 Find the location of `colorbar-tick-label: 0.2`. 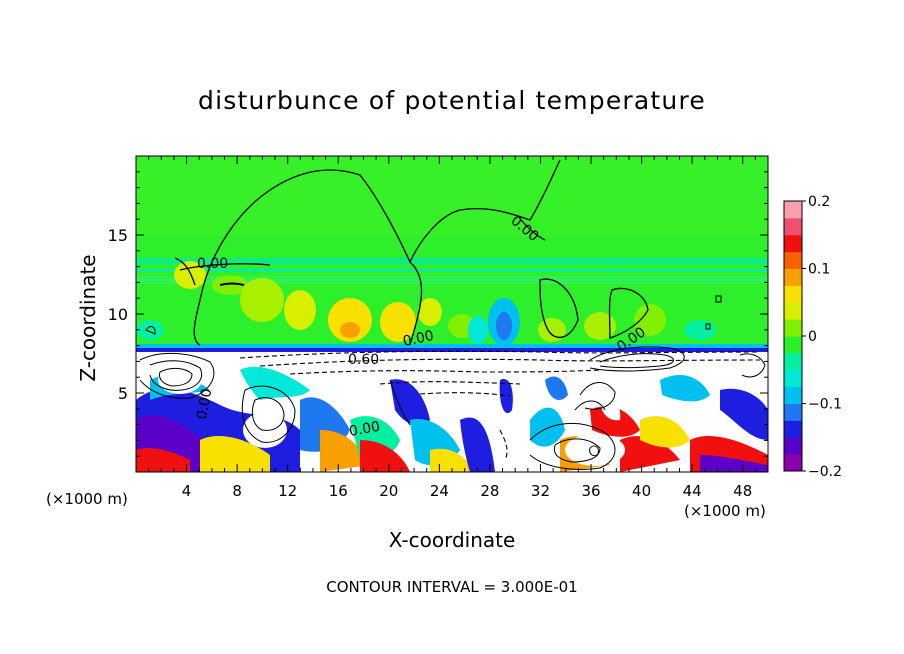

colorbar-tick-label: 0.2 is located at coordinates (819, 202).